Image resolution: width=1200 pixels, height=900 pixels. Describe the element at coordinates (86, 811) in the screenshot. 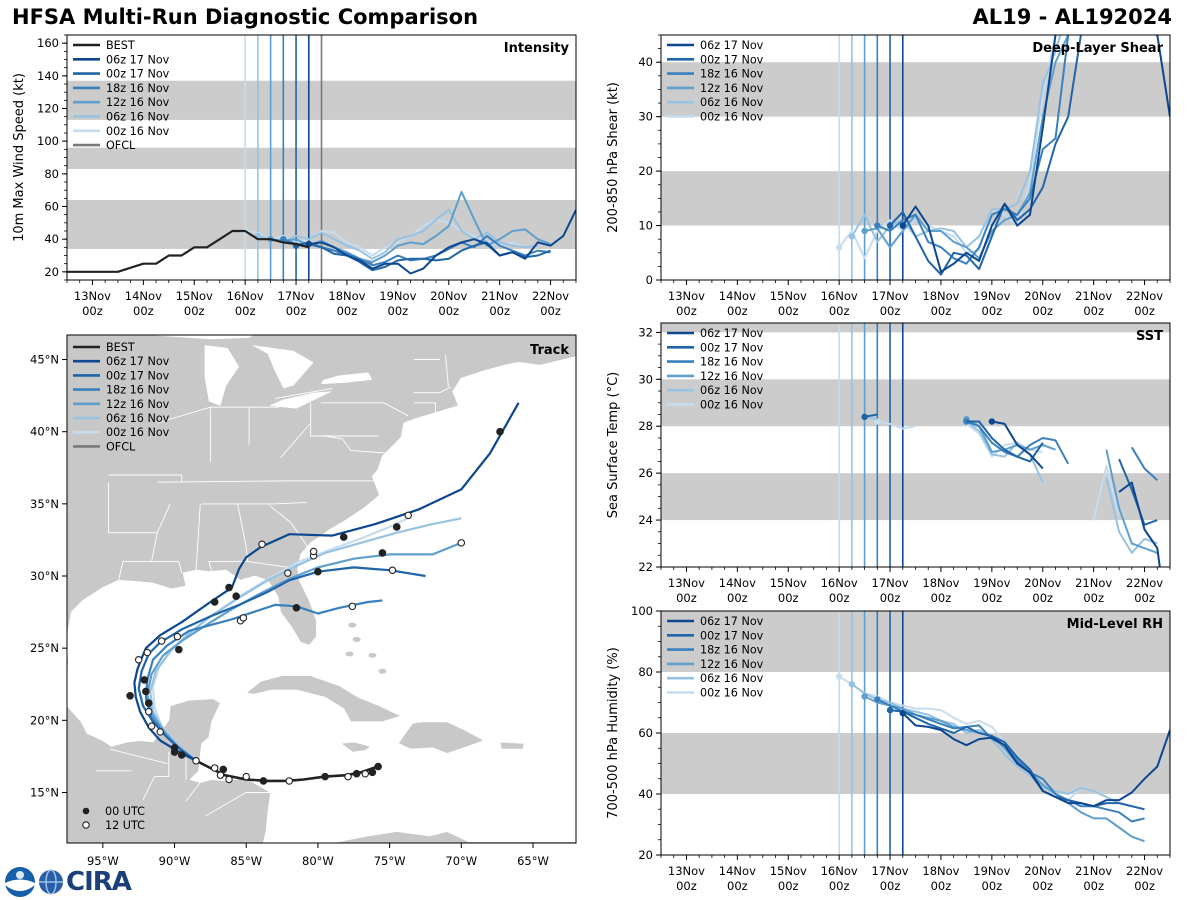

I see `track-marker-legend-filled` at that location.